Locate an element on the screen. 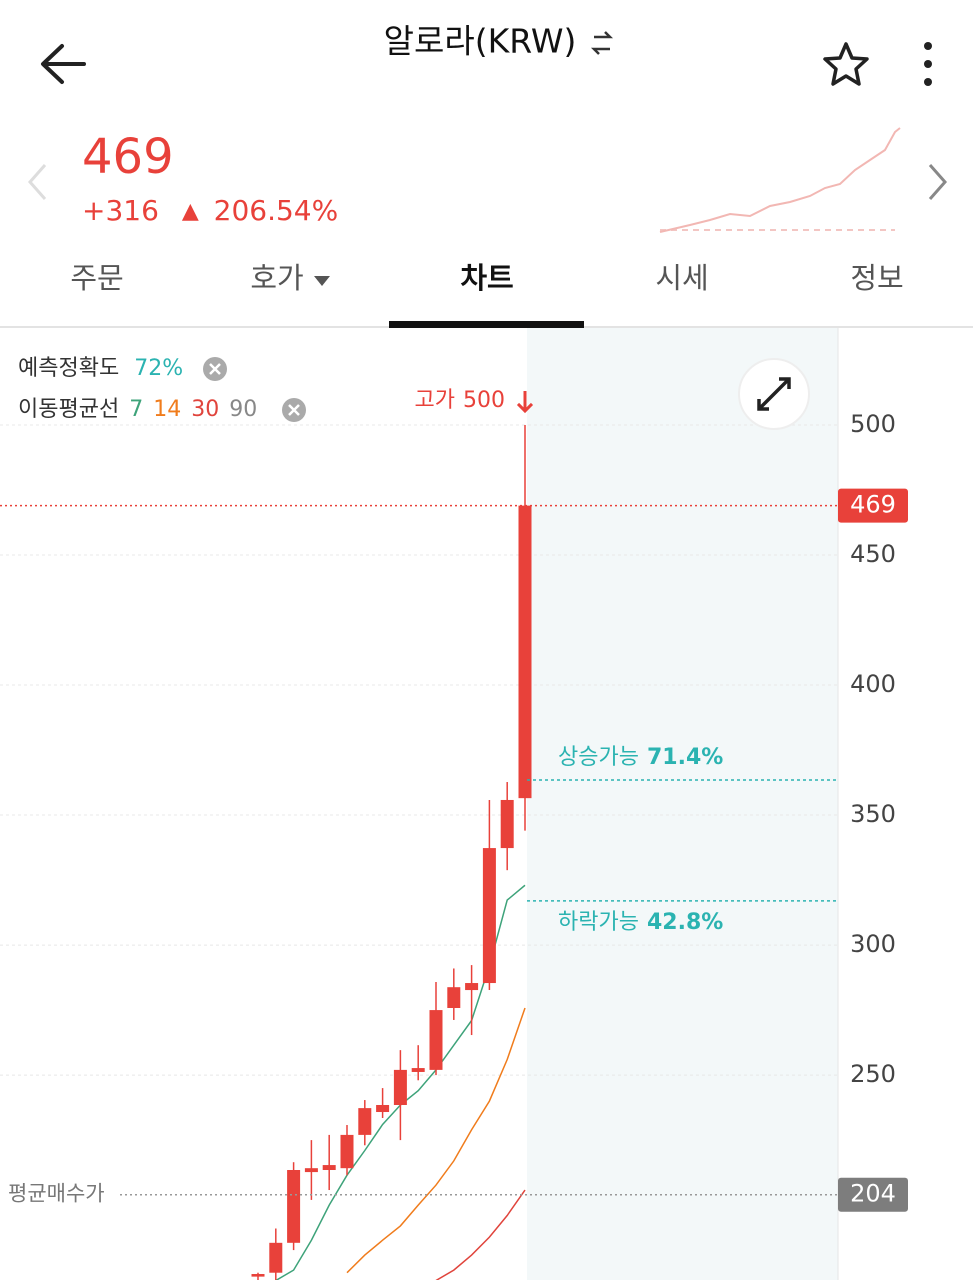  ma-legend-entry: 14 is located at coordinates (167, 409).